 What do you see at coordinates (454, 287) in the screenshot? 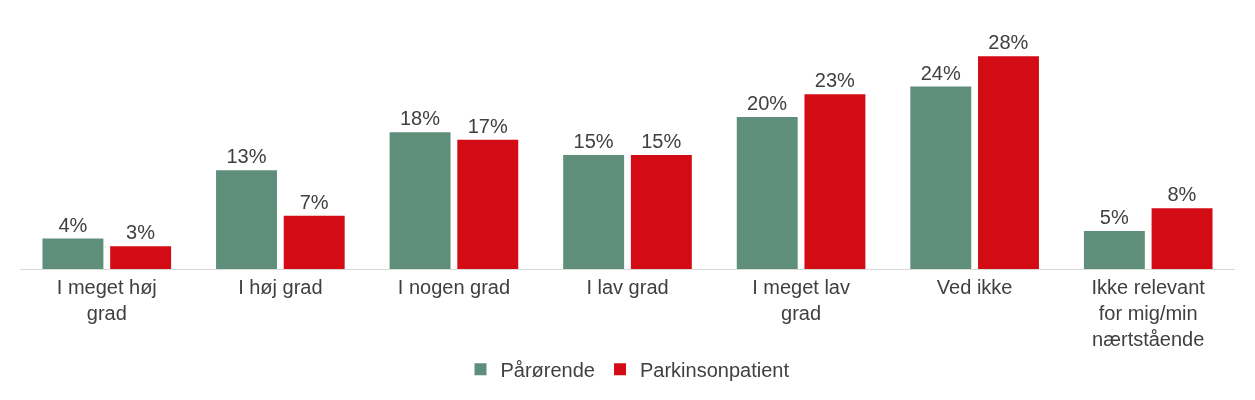
I see `x-tick-label: I nogen grad` at bounding box center [454, 287].